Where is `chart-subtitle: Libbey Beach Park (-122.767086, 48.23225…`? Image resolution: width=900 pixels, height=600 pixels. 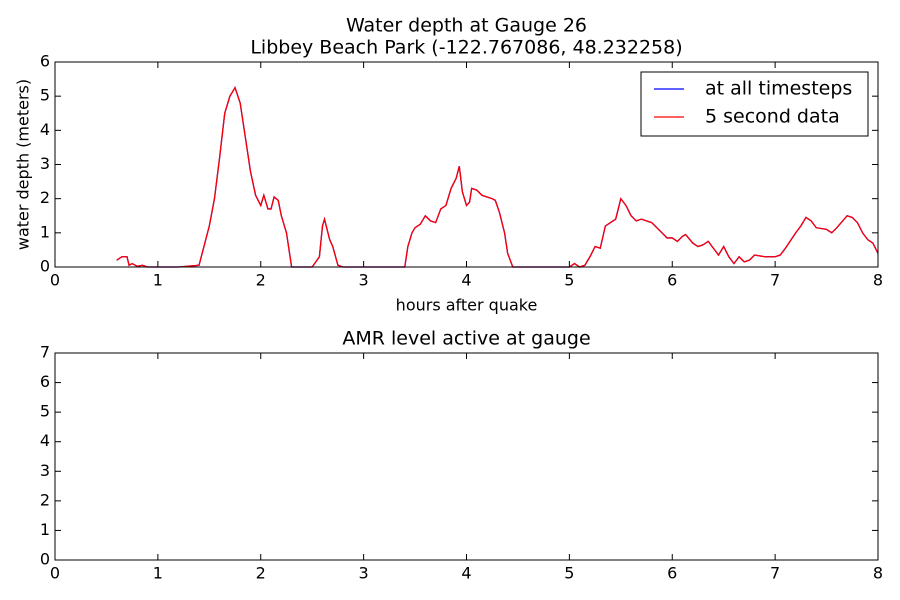
chart-subtitle: Libbey Beach Park (-122.767086, 48.23225… is located at coordinates (466, 48).